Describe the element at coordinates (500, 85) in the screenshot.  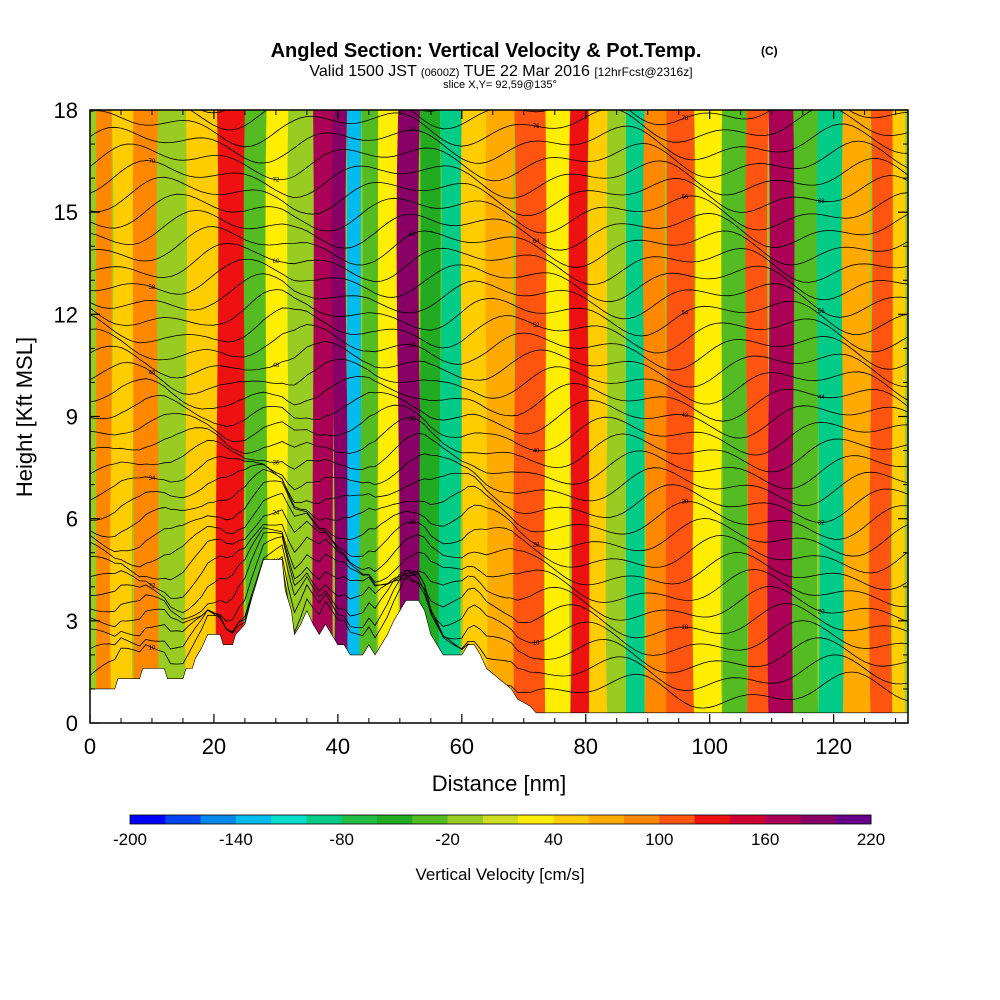
I see `slice-label: slice X,Y= 92,59@135°` at that location.